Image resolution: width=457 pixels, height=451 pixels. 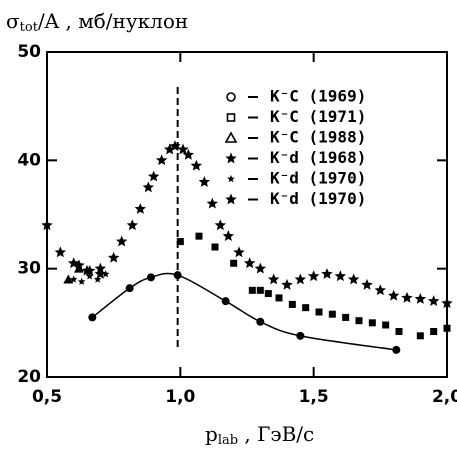 I want to click on y-tick-label: 20, so click(x=29, y=377).